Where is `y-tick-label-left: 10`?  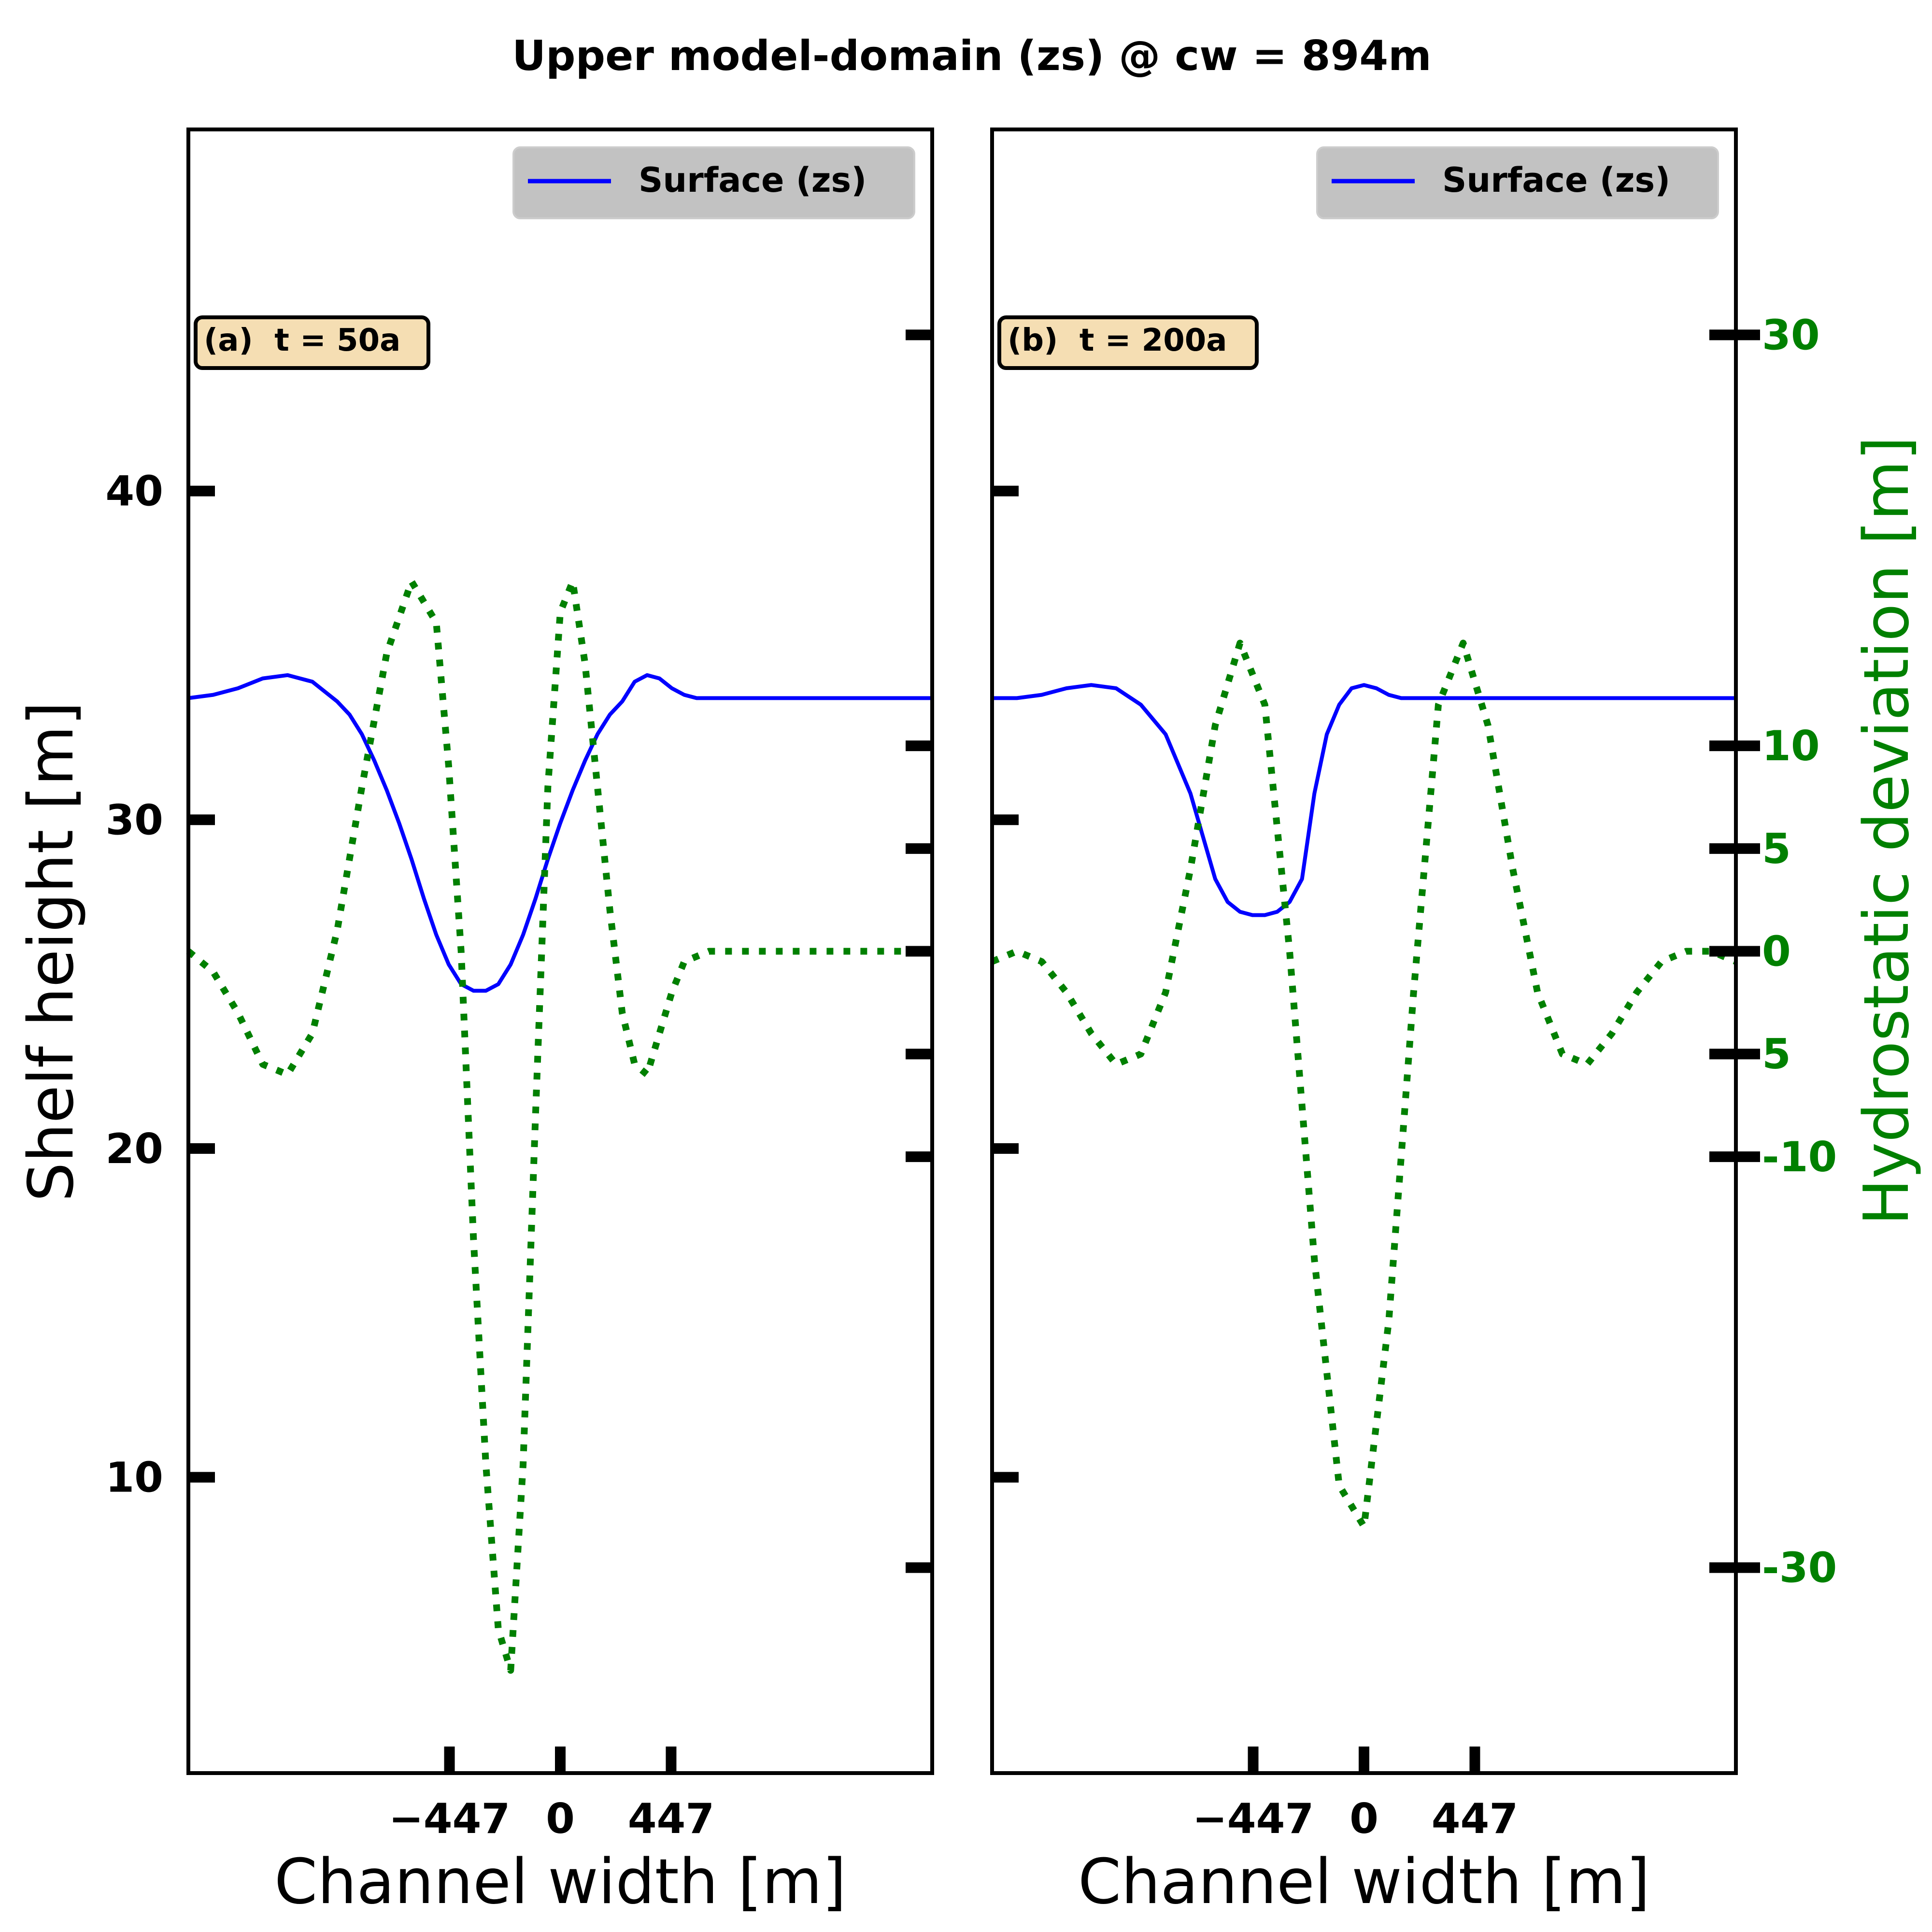 y-tick-label-left: 10 is located at coordinates (134, 1477).